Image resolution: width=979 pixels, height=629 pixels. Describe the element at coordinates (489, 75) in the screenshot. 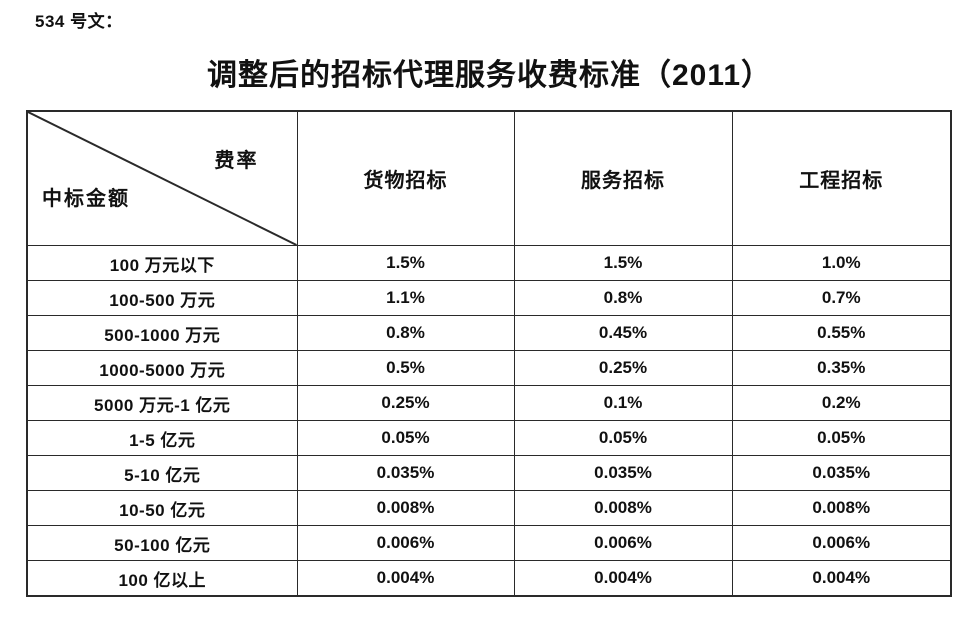

I see `page-title: 调整后的招标代理服务收费标准（2011）` at that location.